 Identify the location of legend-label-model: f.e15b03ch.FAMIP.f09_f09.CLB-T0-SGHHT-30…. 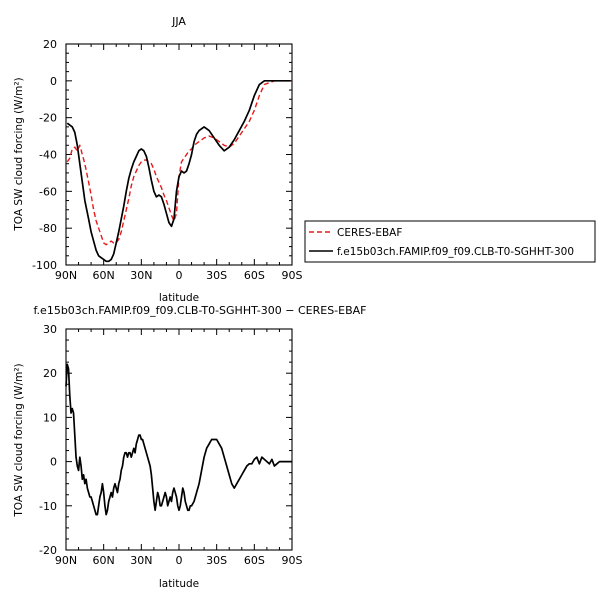
(455, 252).